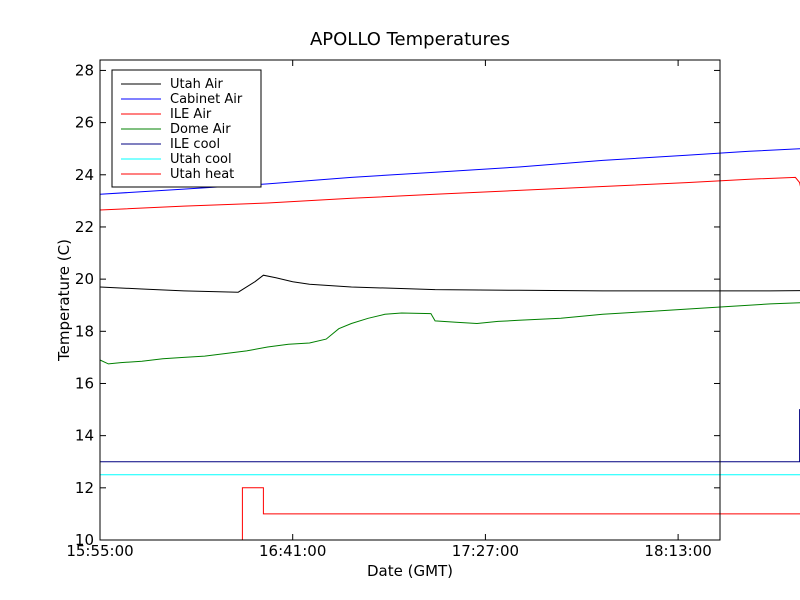 This screenshot has height=600, width=800. I want to click on legend-label-utah-air: Utah Air, so click(196, 84).